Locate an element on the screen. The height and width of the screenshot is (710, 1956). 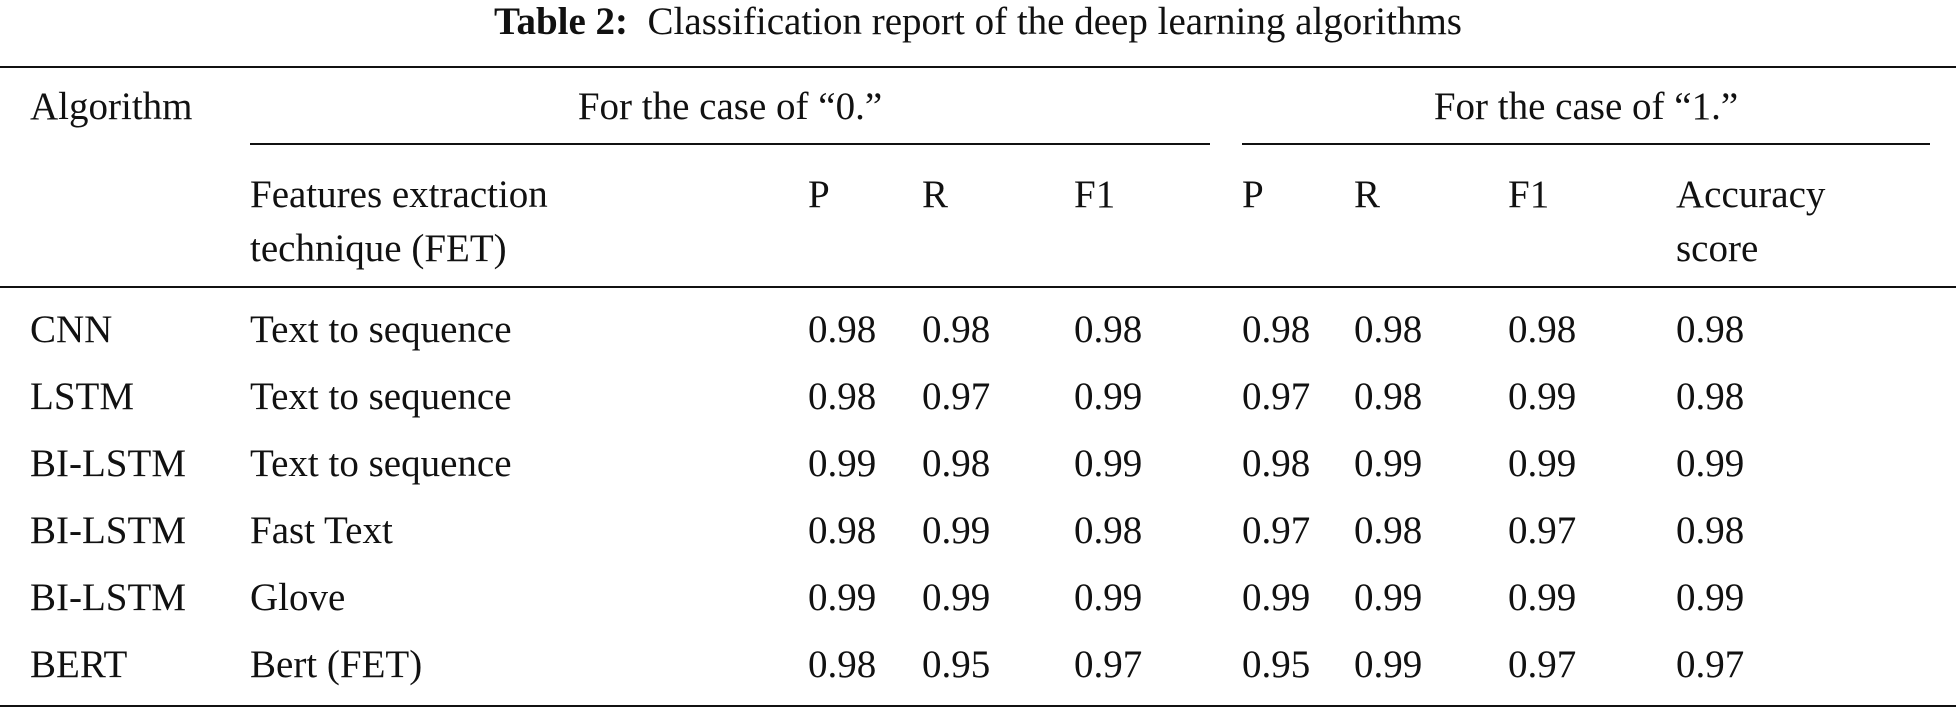
cell-fet: Glove is located at coordinates (298, 597).